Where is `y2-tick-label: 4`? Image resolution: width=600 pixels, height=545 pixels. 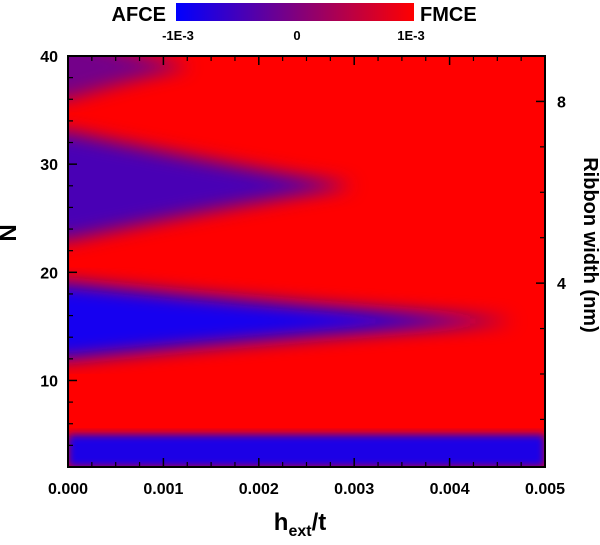 y2-tick-label: 4 is located at coordinates (561, 284).